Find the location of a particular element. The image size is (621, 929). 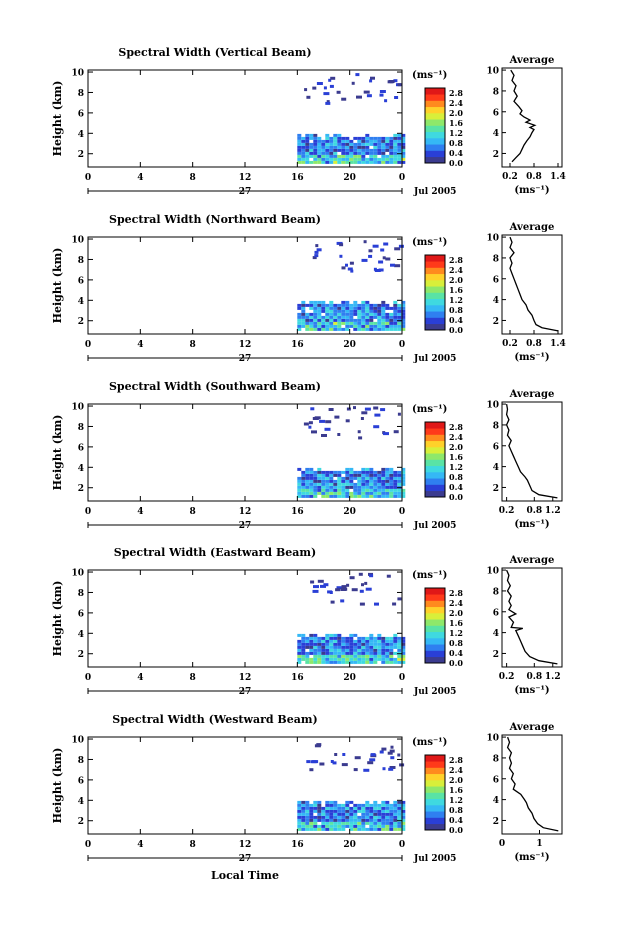

profile-y-tick-label: 2 is located at coordinates (496, 822).